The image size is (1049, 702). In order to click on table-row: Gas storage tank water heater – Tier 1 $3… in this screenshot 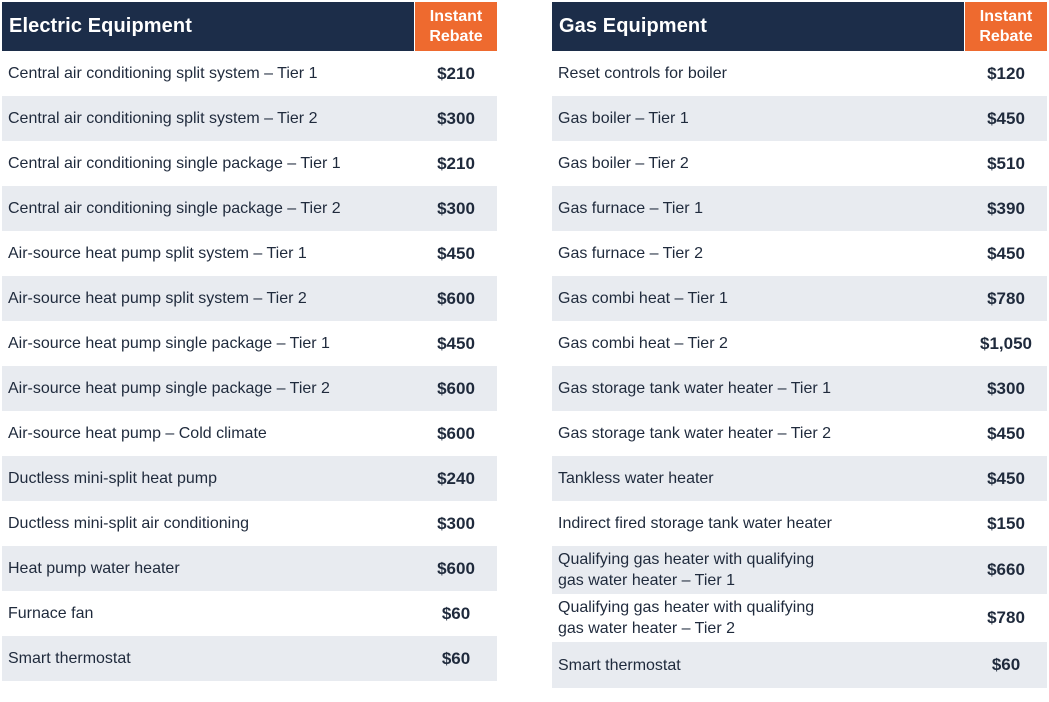, I will do `click(799, 388)`.